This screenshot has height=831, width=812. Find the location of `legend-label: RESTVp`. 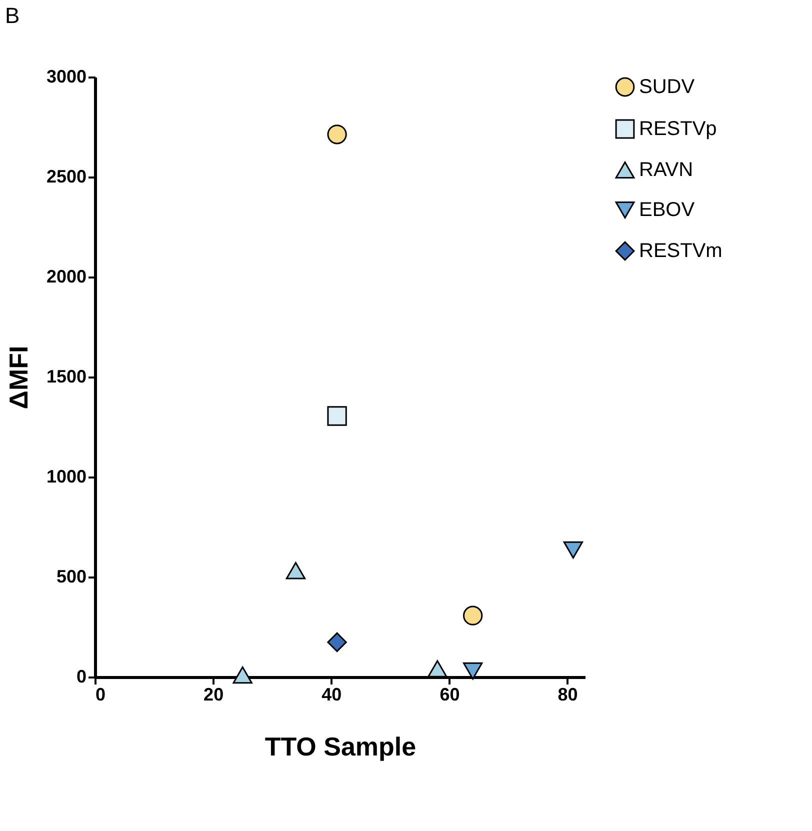

legend-label: RESTVp is located at coordinates (678, 129).